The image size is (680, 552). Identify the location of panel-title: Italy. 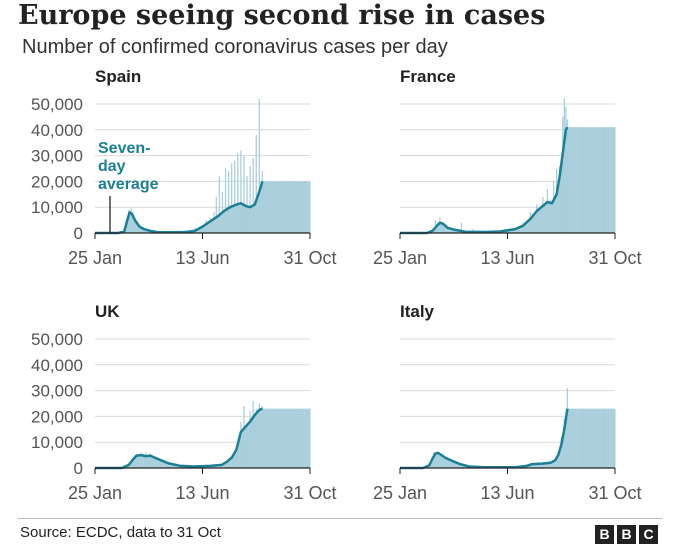
(417, 311).